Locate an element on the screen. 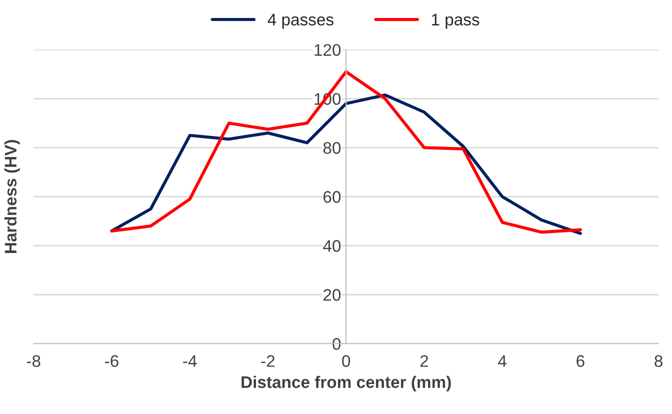 This screenshot has height=414, width=672. x-tick-label: 4 is located at coordinates (502, 361).